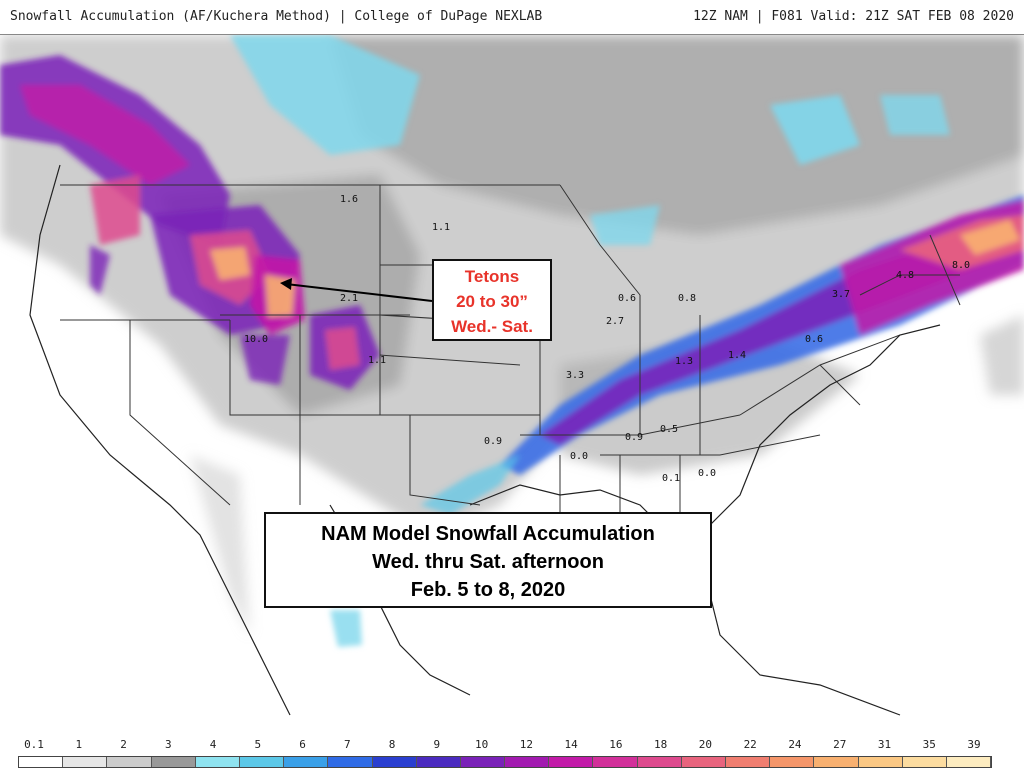 The width and height of the screenshot is (1024, 770). Describe the element at coordinates (750, 744) in the screenshot. I see `legend-label: 22` at that location.